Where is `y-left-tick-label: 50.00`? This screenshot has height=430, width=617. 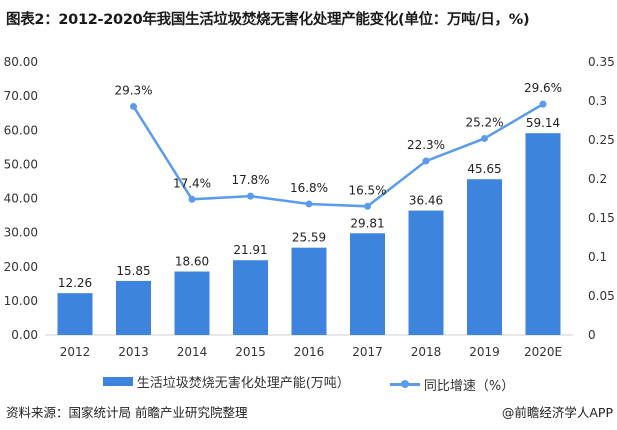
y-left-tick-label: 50.00 is located at coordinates (21, 164).